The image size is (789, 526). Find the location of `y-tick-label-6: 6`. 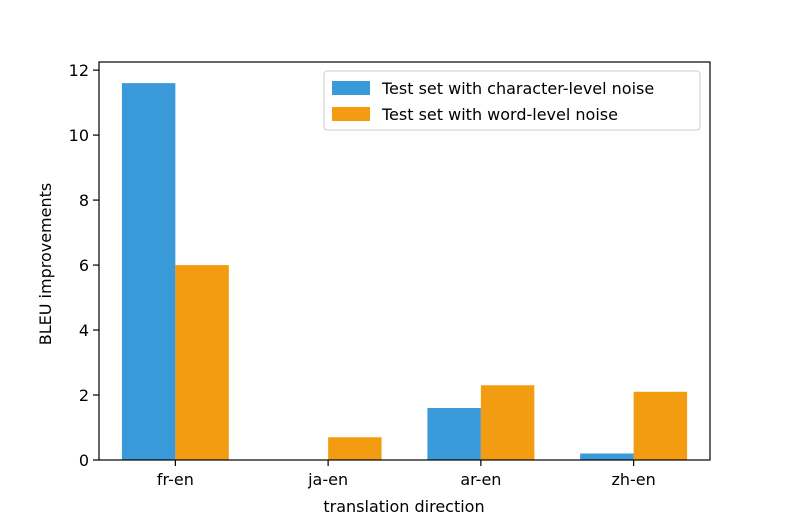

y-tick-label-6: 6 is located at coordinates (84, 265).